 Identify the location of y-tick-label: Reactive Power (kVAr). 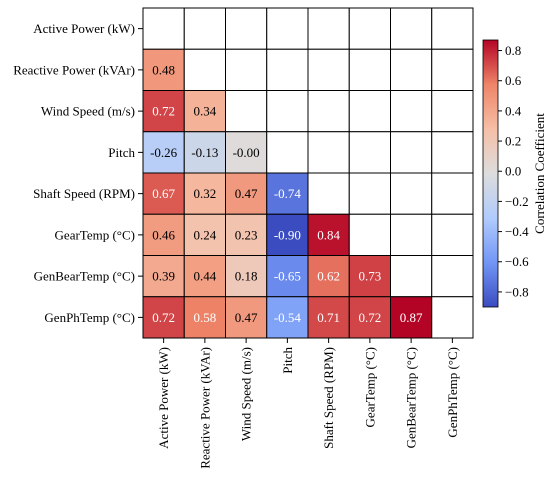
(74, 69).